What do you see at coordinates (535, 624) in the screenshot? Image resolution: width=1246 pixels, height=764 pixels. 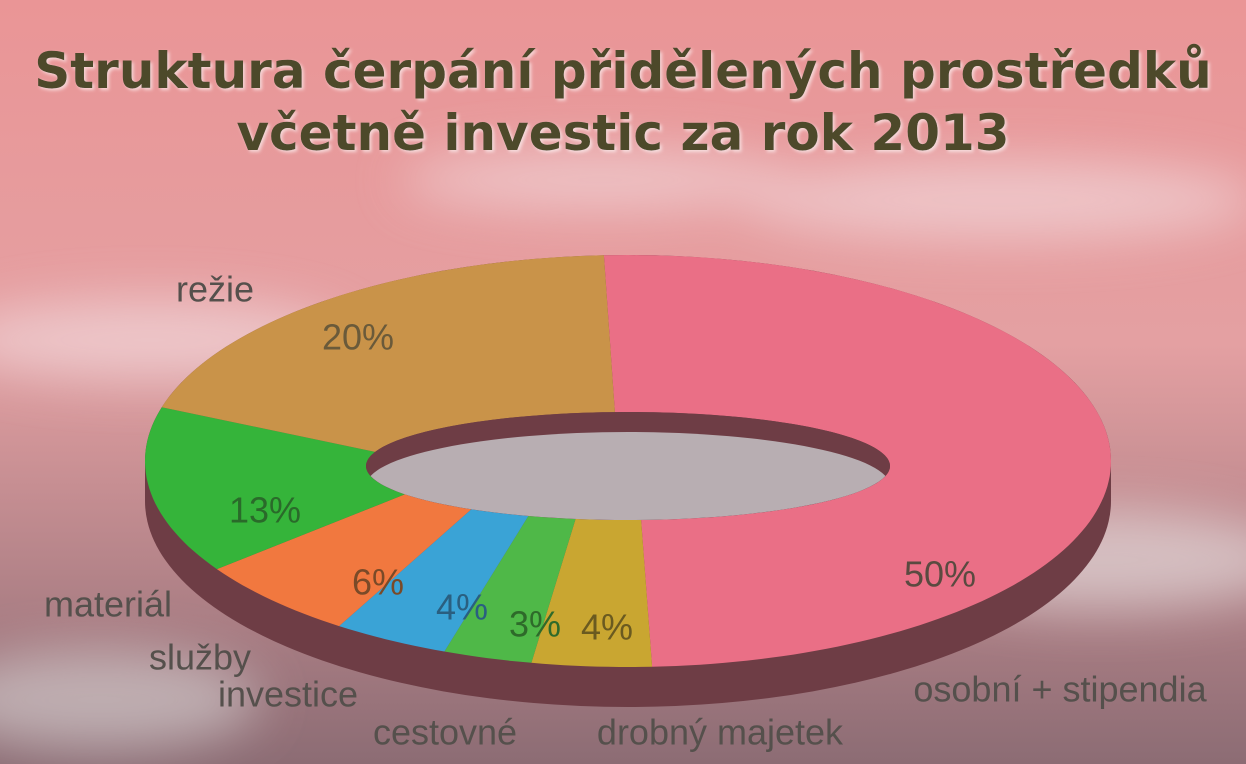 I see `value-label: 3%` at bounding box center [535, 624].